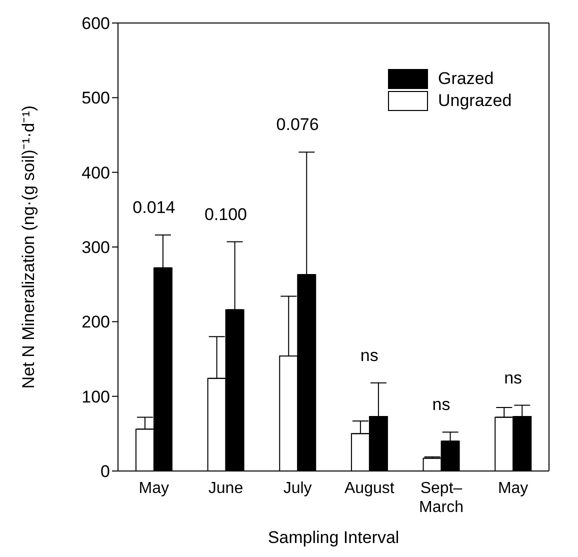  What do you see at coordinates (96, 248) in the screenshot?
I see `y-tick-label: 300` at bounding box center [96, 248].